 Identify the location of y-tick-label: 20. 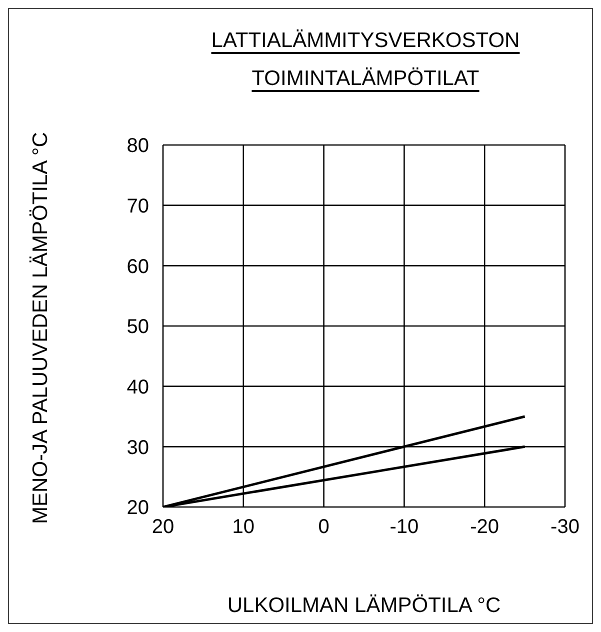
(137, 508).